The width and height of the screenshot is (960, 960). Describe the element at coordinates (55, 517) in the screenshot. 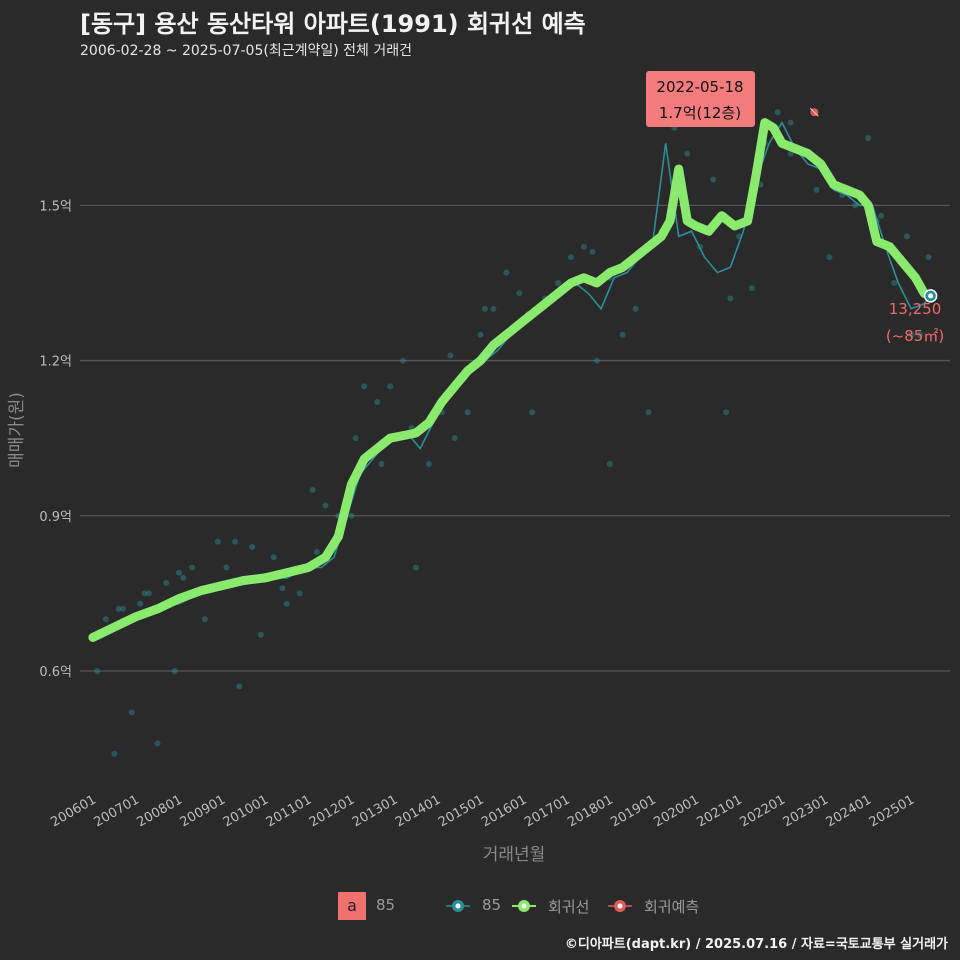

I see `y-tick-label: 0.9억` at that location.